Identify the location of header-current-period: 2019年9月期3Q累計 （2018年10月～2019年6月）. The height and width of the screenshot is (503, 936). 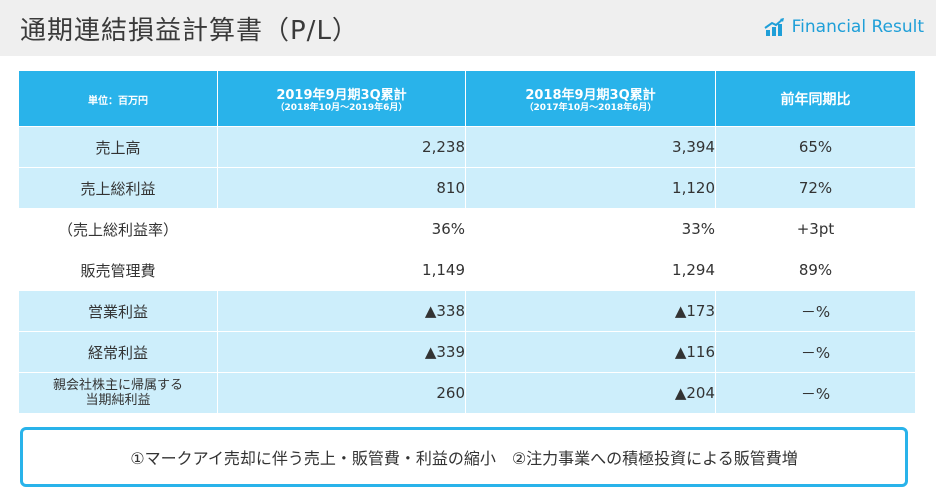
(341, 98).